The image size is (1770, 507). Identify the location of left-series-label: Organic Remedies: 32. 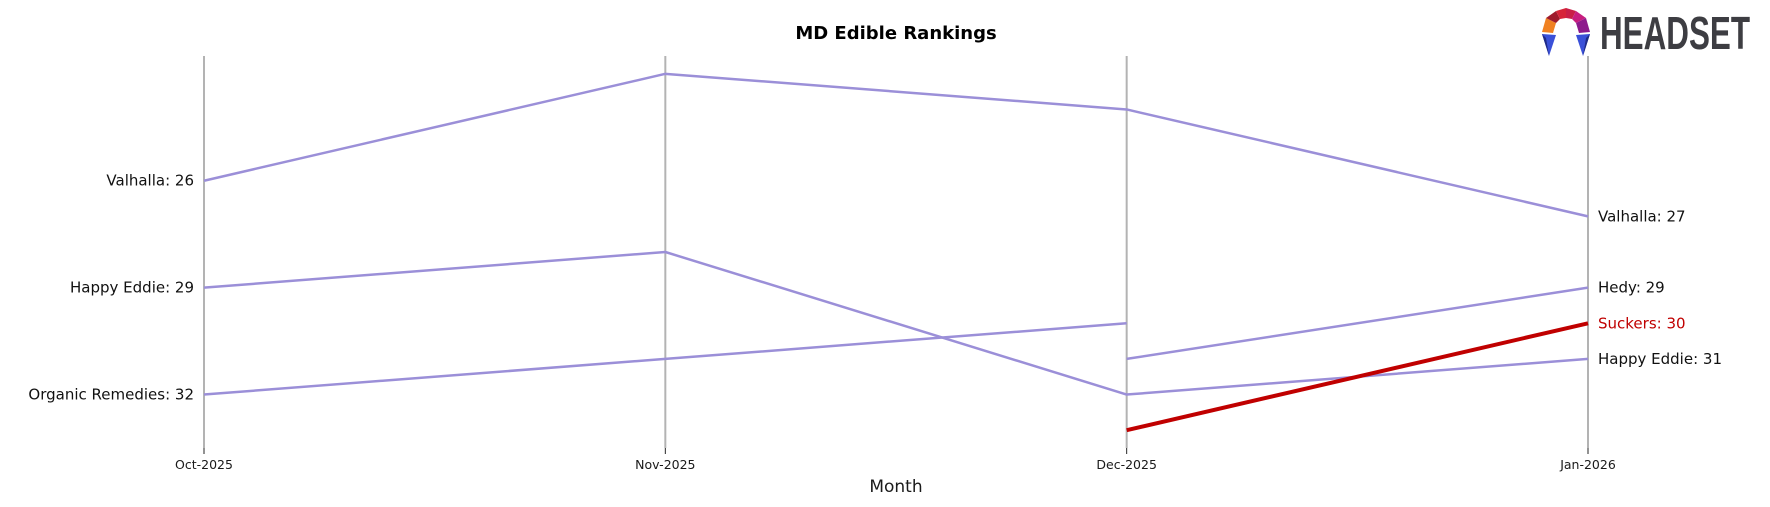
(111, 395).